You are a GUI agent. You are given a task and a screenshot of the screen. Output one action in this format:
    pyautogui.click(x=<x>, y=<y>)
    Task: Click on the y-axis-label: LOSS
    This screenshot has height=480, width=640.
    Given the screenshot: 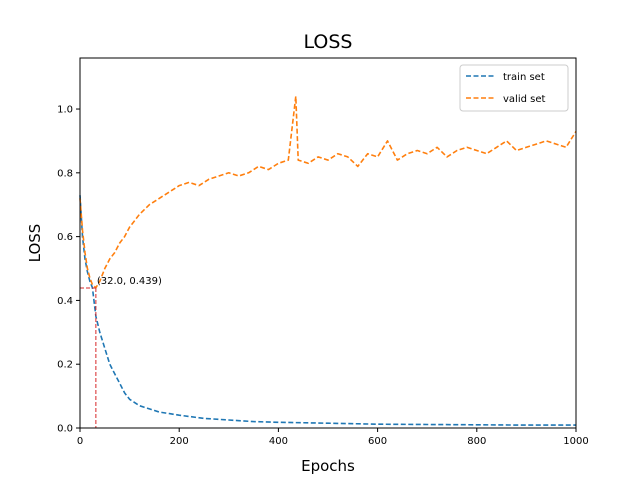 What is the action you would take?
    pyautogui.click(x=35, y=243)
    